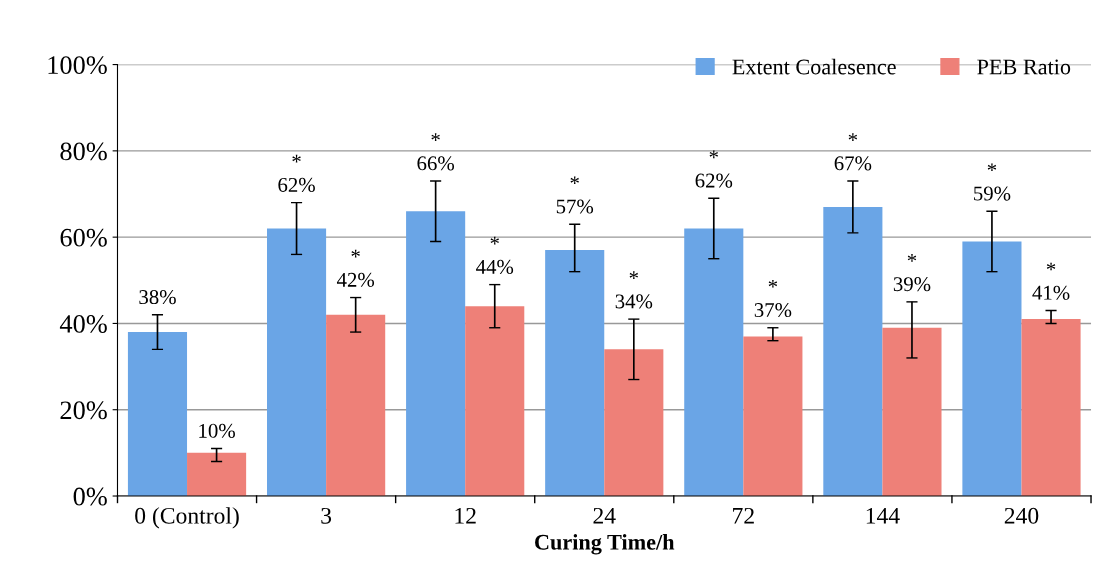 This screenshot has width=1119, height=587. I want to click on x-axis-title: Curing Time/h, so click(605, 544).